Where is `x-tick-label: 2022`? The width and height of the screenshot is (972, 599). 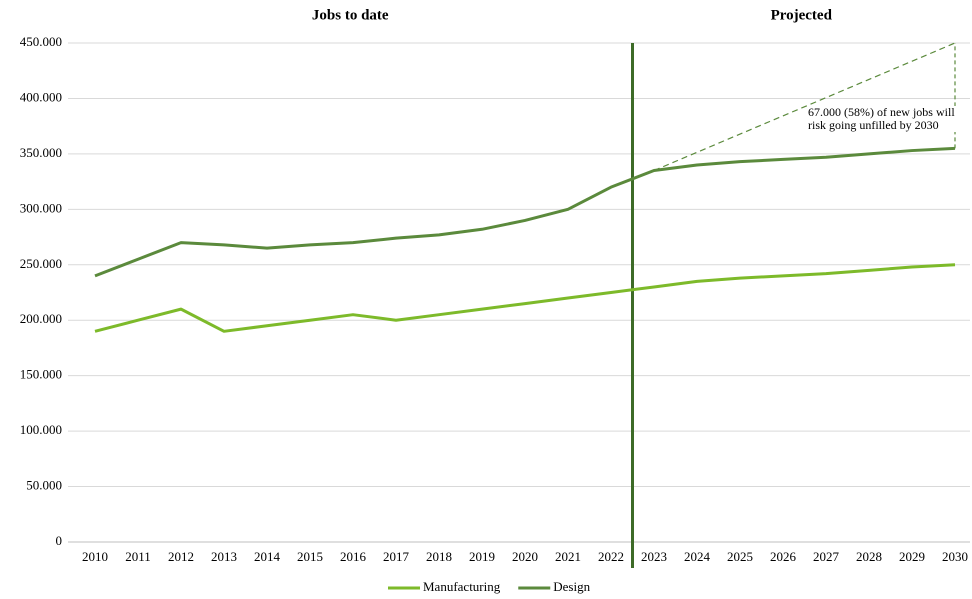 x-tick-label: 2022 is located at coordinates (611, 556).